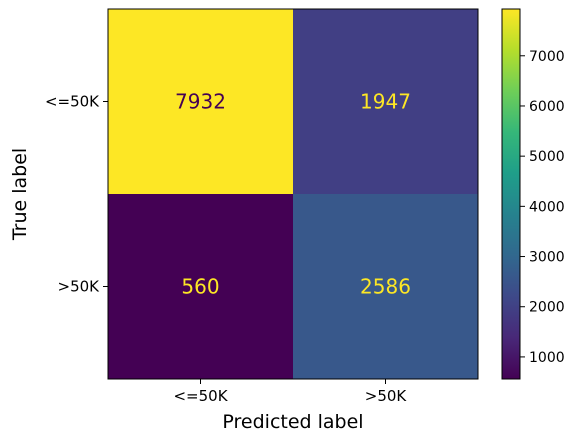 The height and width of the screenshot is (442, 583). I want to click on y-tick-label-le-50k: <=50K, so click(72, 102).